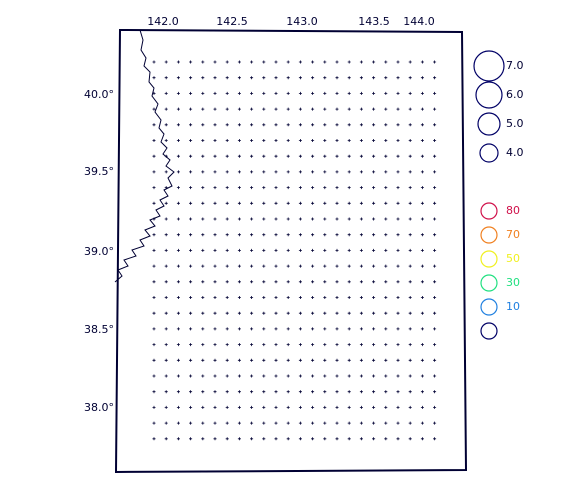  What do you see at coordinates (489, 307) in the screenshot?
I see `depth-legend-circle` at bounding box center [489, 307].